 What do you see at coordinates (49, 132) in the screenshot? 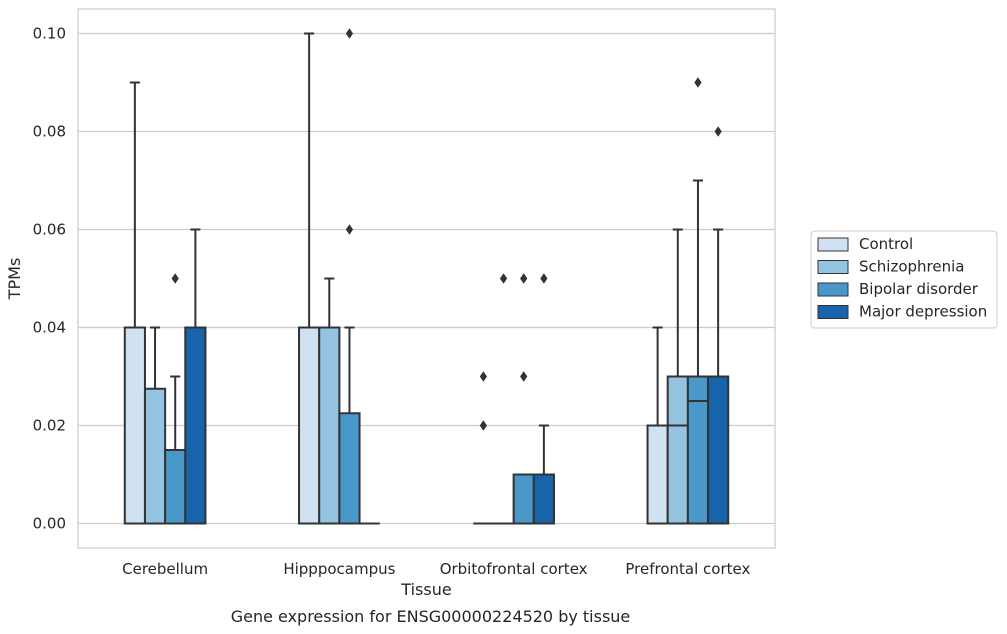
I see `y-tick-label: 0.08` at bounding box center [49, 132].